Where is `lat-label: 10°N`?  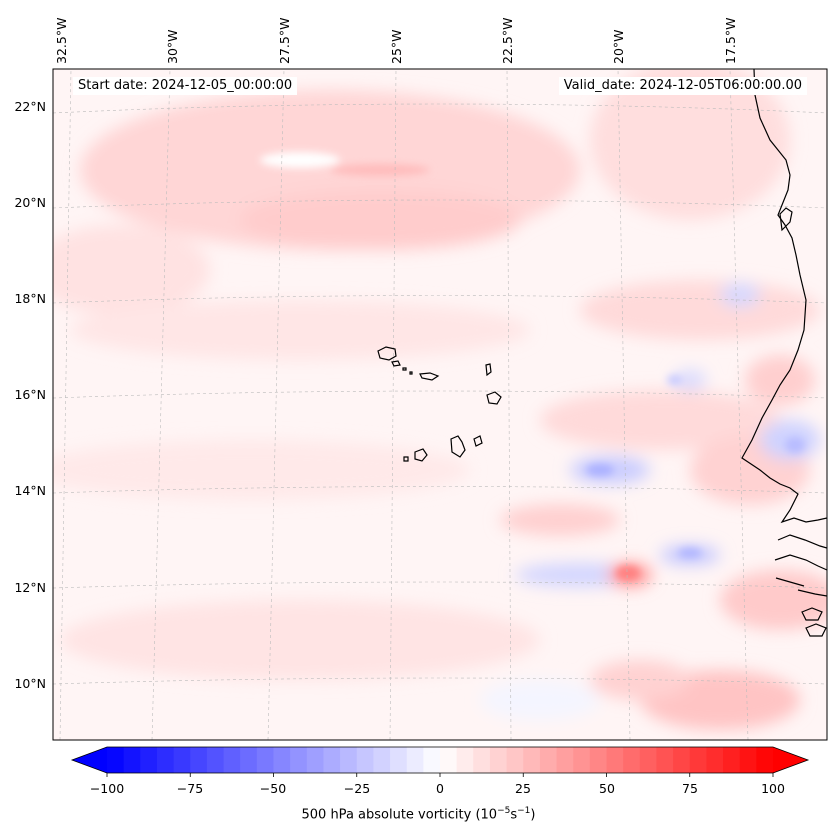
lat-label: 10°N is located at coordinates (30, 683).